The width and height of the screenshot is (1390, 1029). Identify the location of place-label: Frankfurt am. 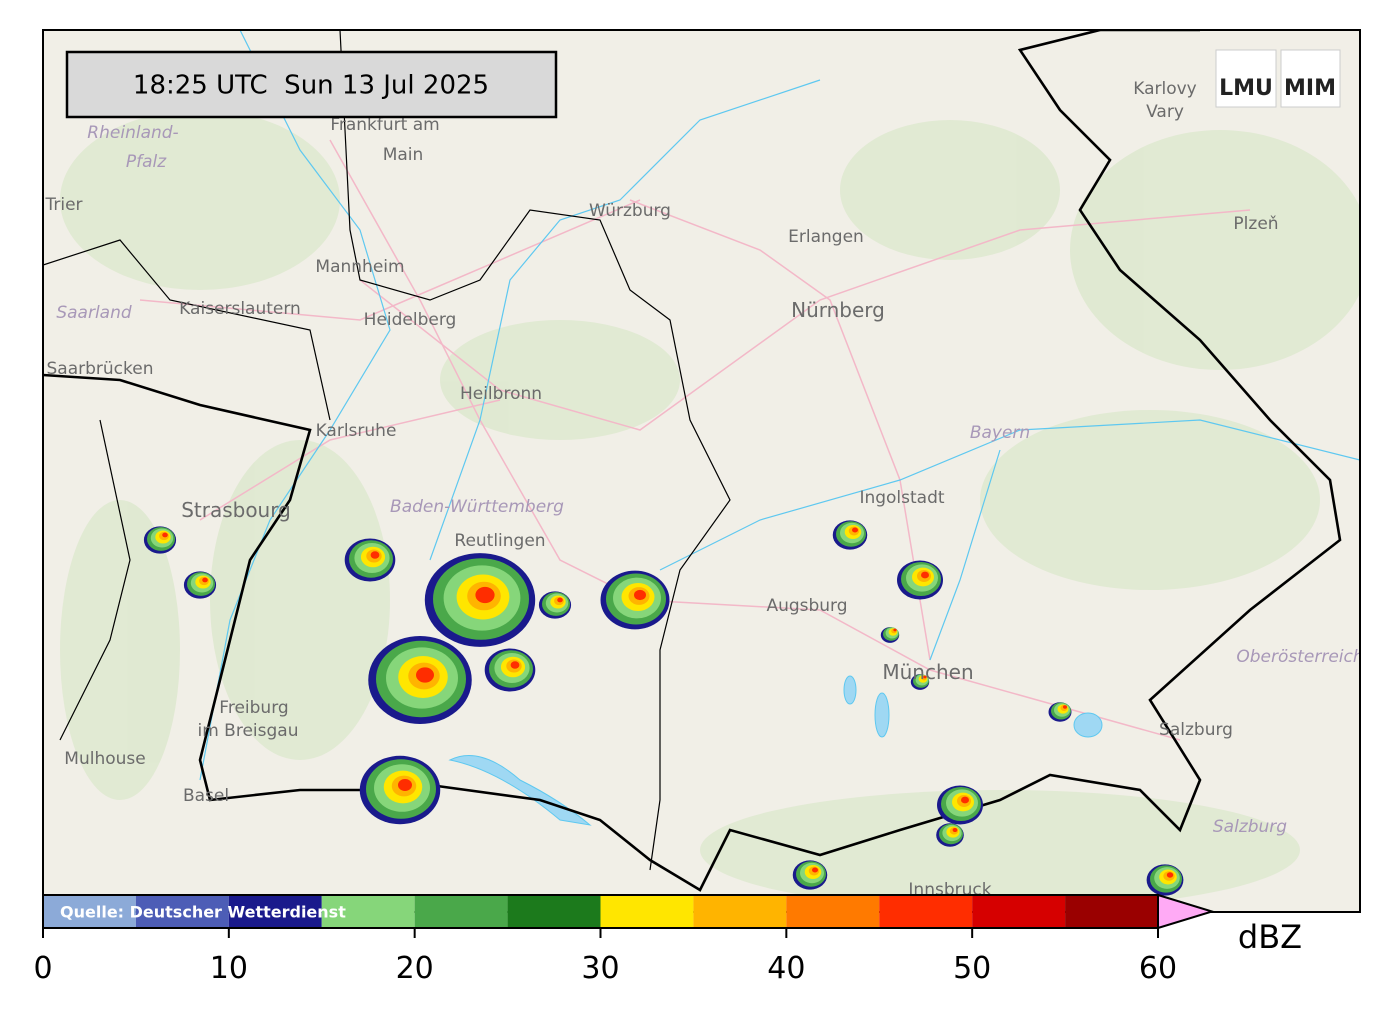
(384, 125).